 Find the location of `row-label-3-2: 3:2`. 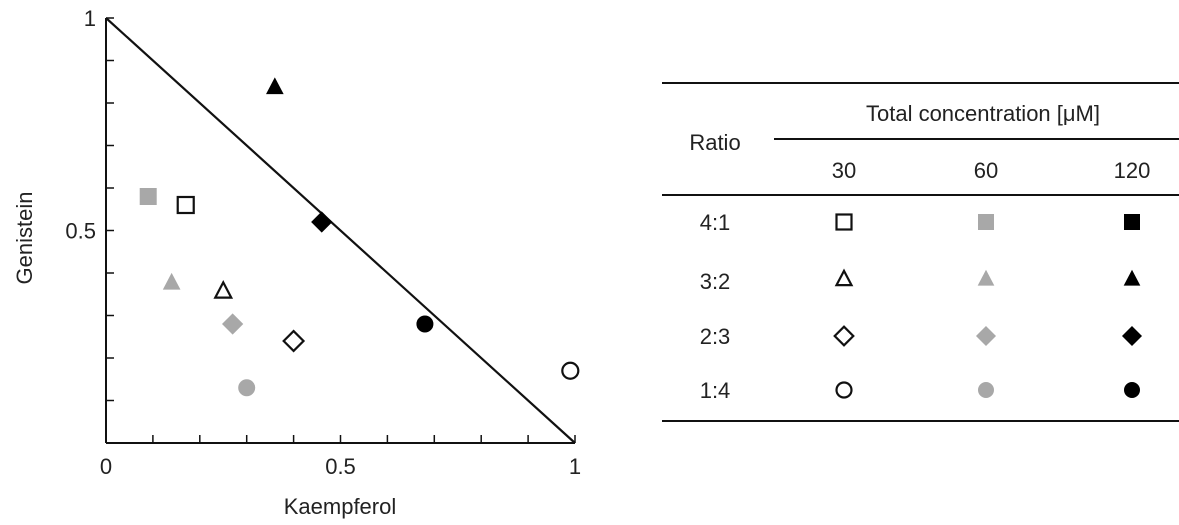

row-label-3-2: 3:2 is located at coordinates (715, 281).